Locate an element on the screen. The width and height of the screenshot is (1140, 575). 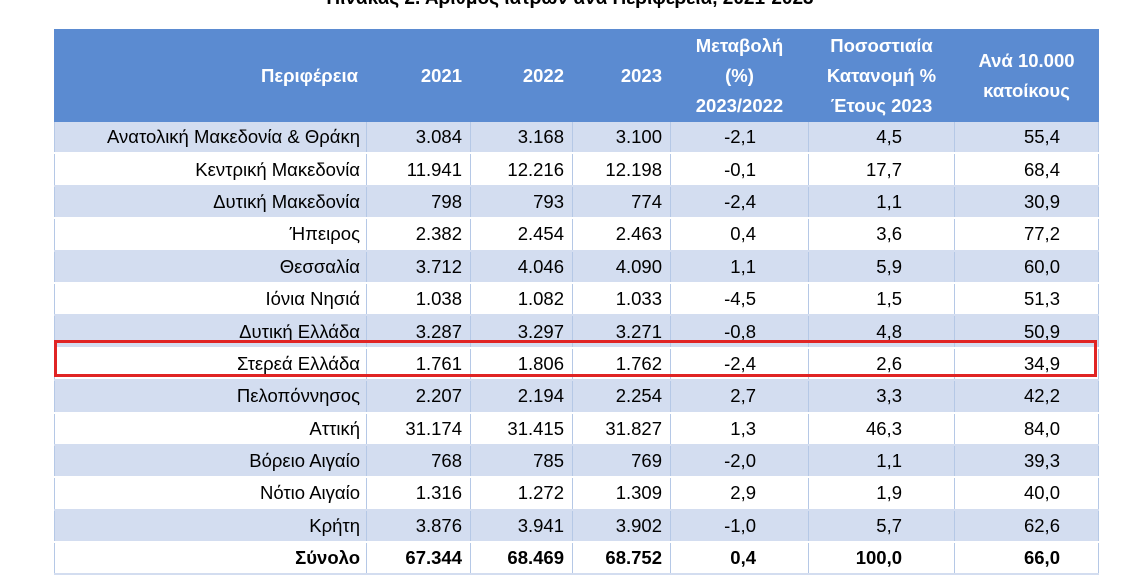
cell-2023: 12.198 is located at coordinates (621, 170).